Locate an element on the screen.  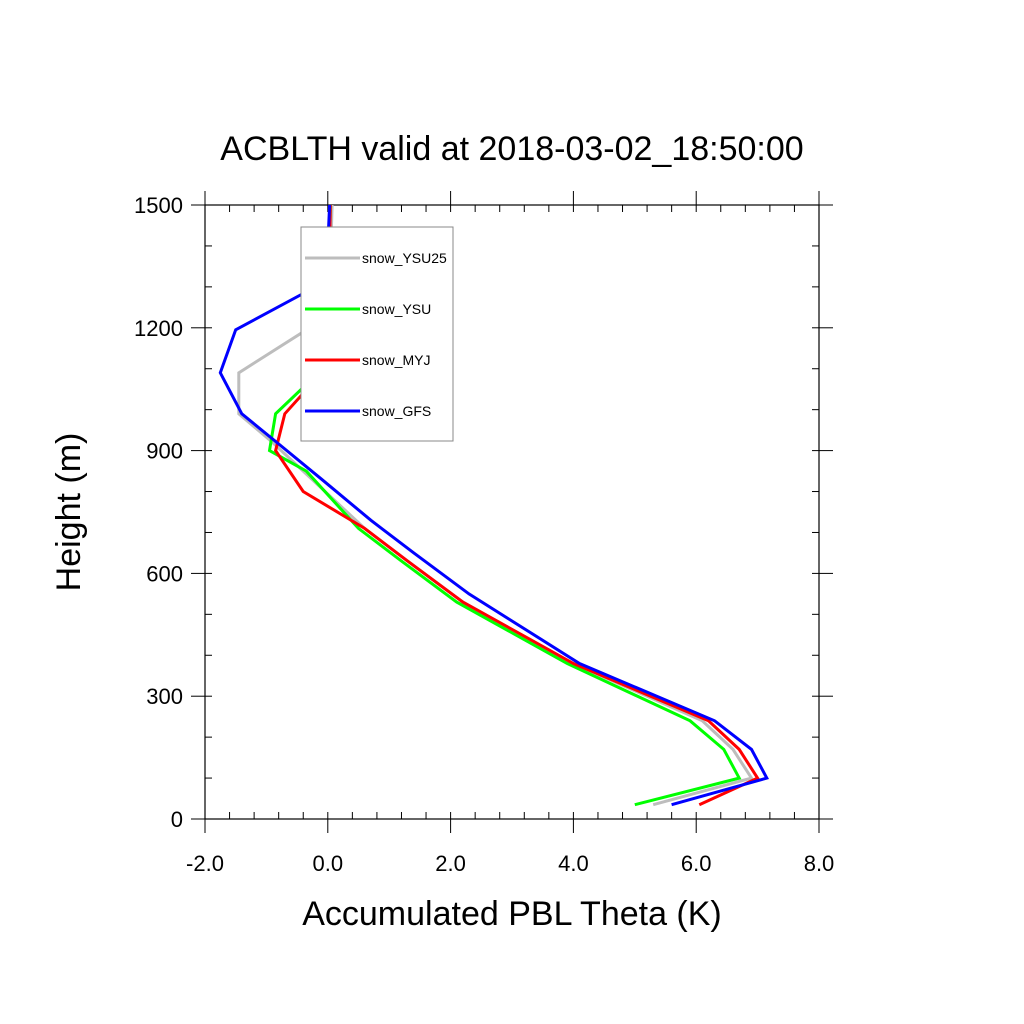
legend-box is located at coordinates (377, 334).